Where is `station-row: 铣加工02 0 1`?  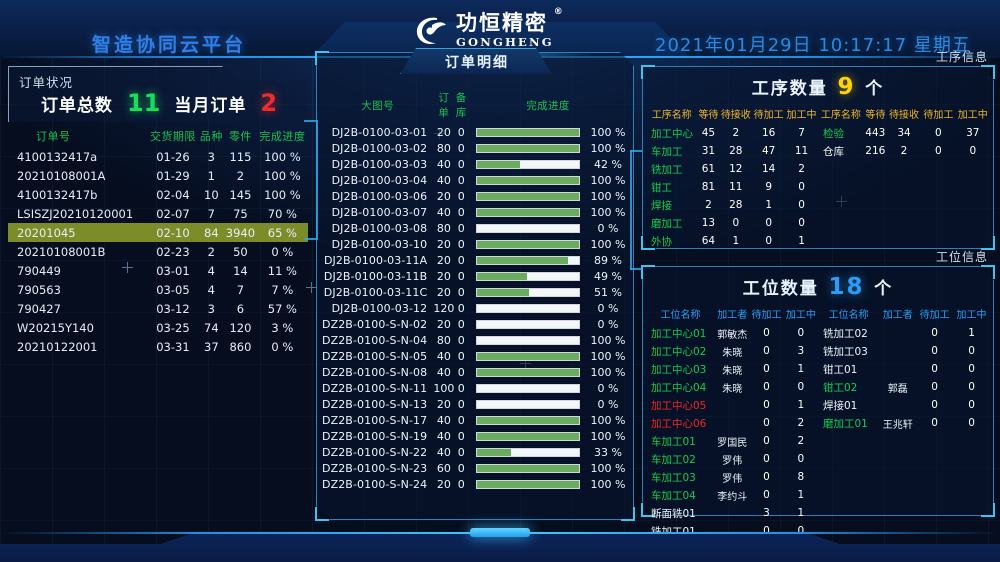 station-row: 铣加工02 0 1 is located at coordinates (904, 333).